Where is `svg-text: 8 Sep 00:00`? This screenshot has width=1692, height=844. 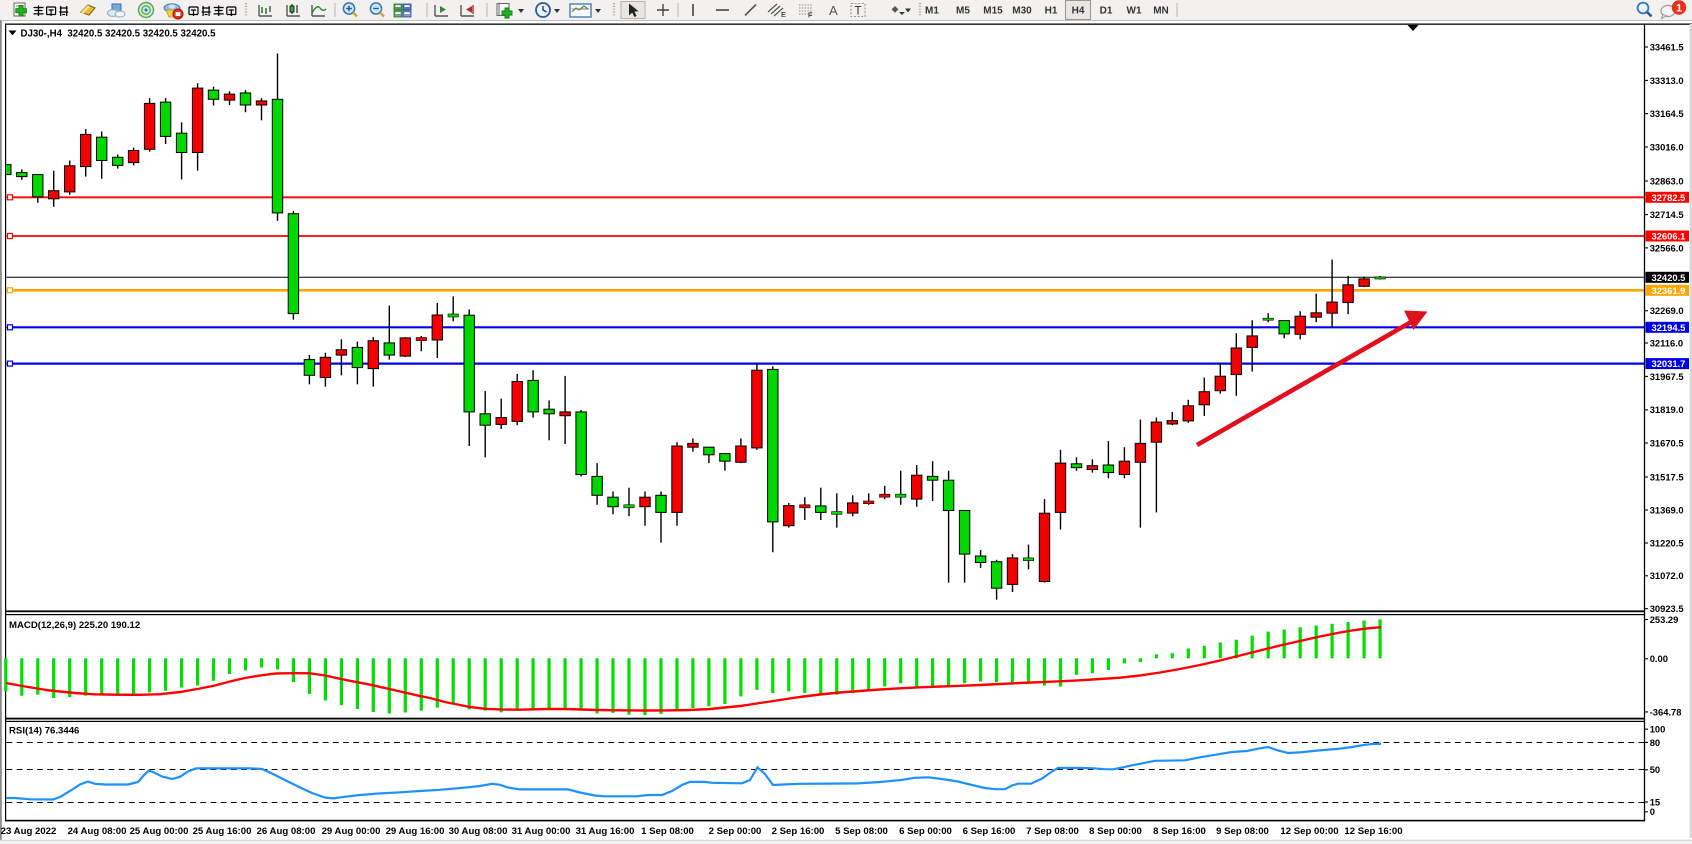 svg-text: 8 Sep 00:00 is located at coordinates (1115, 831).